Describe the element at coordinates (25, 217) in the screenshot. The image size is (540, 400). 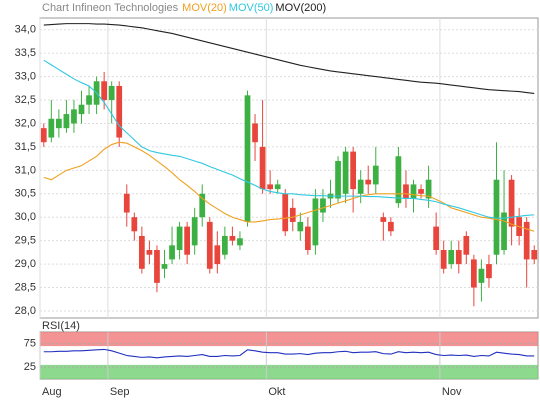
I see `y-tick-label: 30,0` at that location.